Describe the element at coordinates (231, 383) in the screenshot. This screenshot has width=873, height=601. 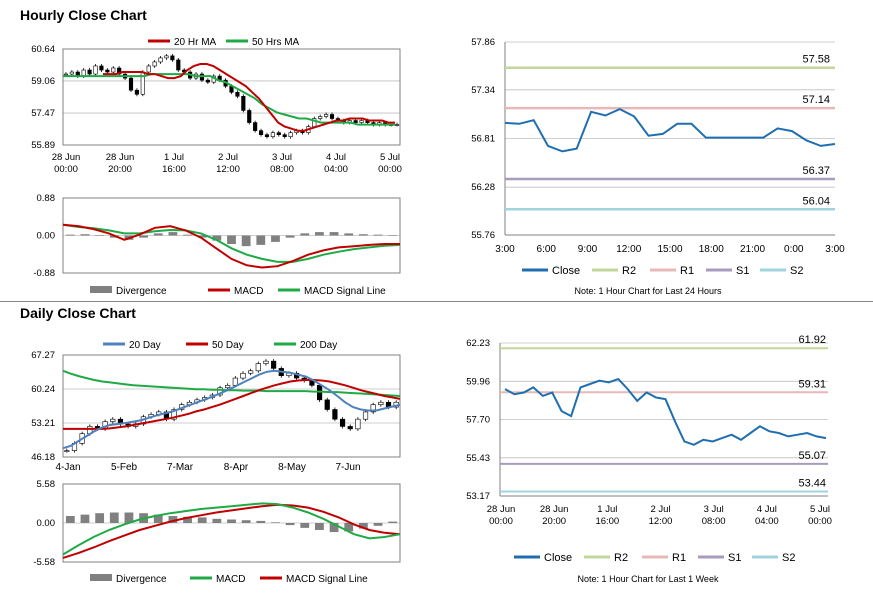
I see `daily-200day-line` at that location.